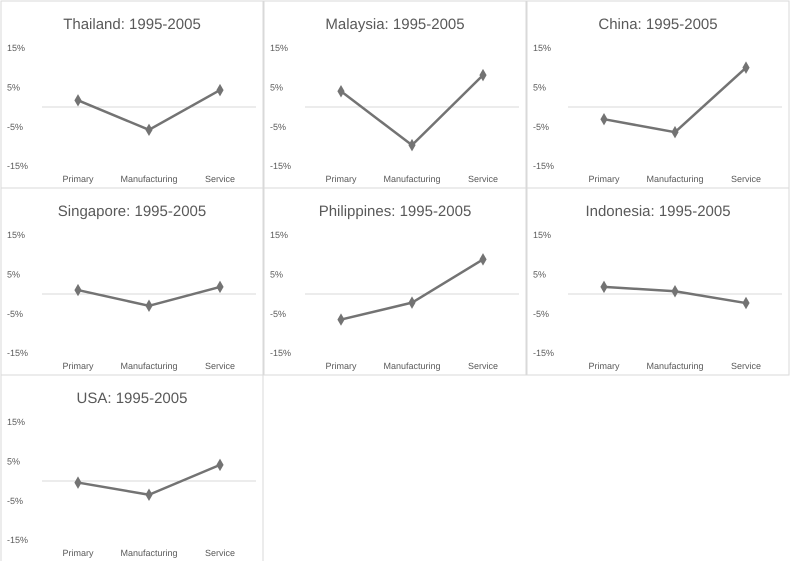 Image resolution: width=794 pixels, height=561 pixels. What do you see at coordinates (395, 211) in the screenshot?
I see `chart-title: Philippines: 1995-2005` at bounding box center [395, 211].